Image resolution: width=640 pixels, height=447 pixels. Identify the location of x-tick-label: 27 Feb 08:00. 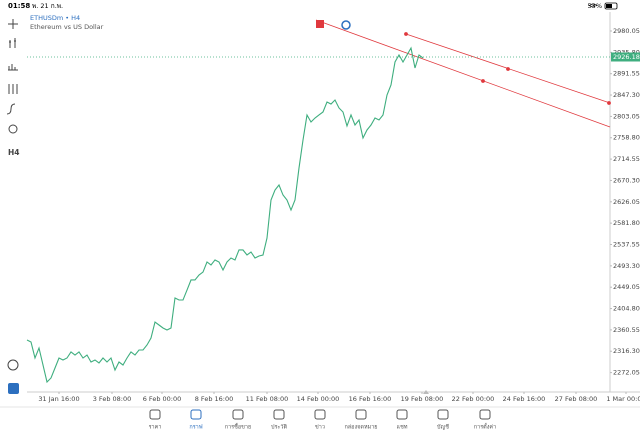
(576, 399).